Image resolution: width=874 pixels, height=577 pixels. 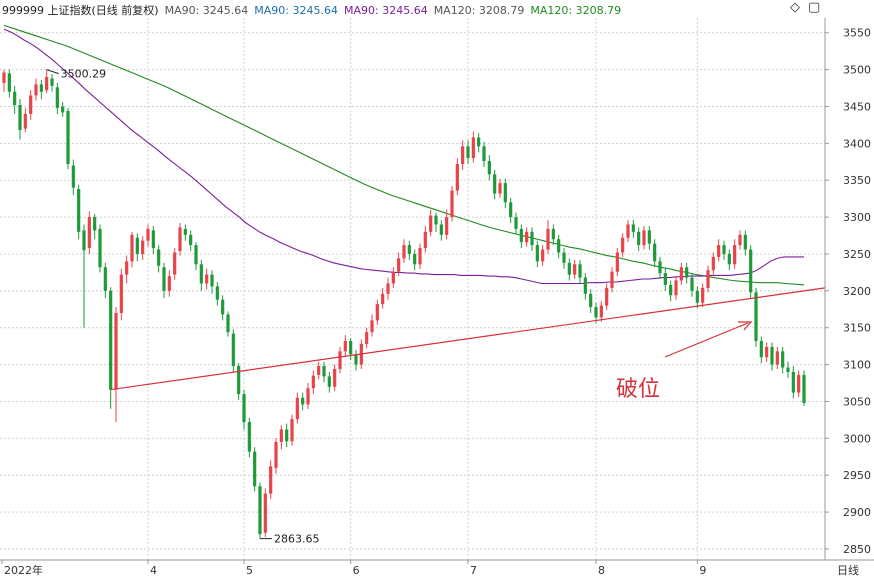 What do you see at coordinates (385, 10) in the screenshot?
I see `ma90-legend-3: MA90: 3245.64` at bounding box center [385, 10].